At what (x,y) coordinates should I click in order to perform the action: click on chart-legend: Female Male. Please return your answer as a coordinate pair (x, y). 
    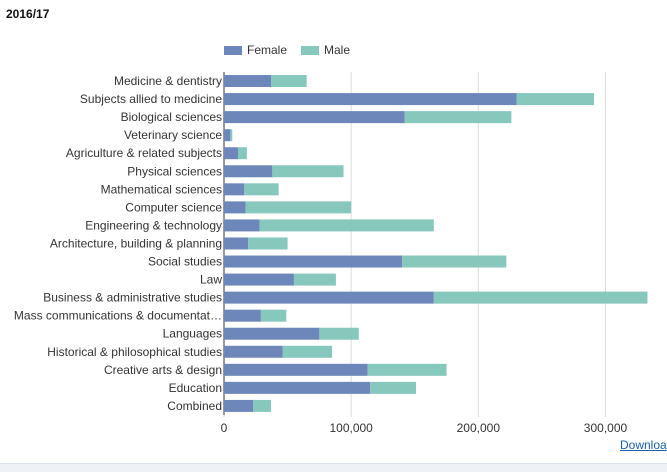
    Looking at the image, I should click on (294, 50).